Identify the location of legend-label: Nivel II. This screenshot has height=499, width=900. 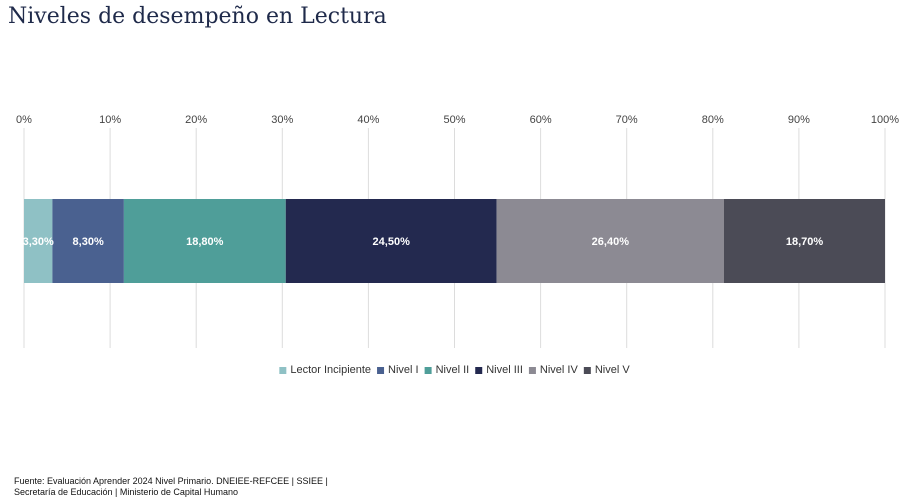
(453, 370).